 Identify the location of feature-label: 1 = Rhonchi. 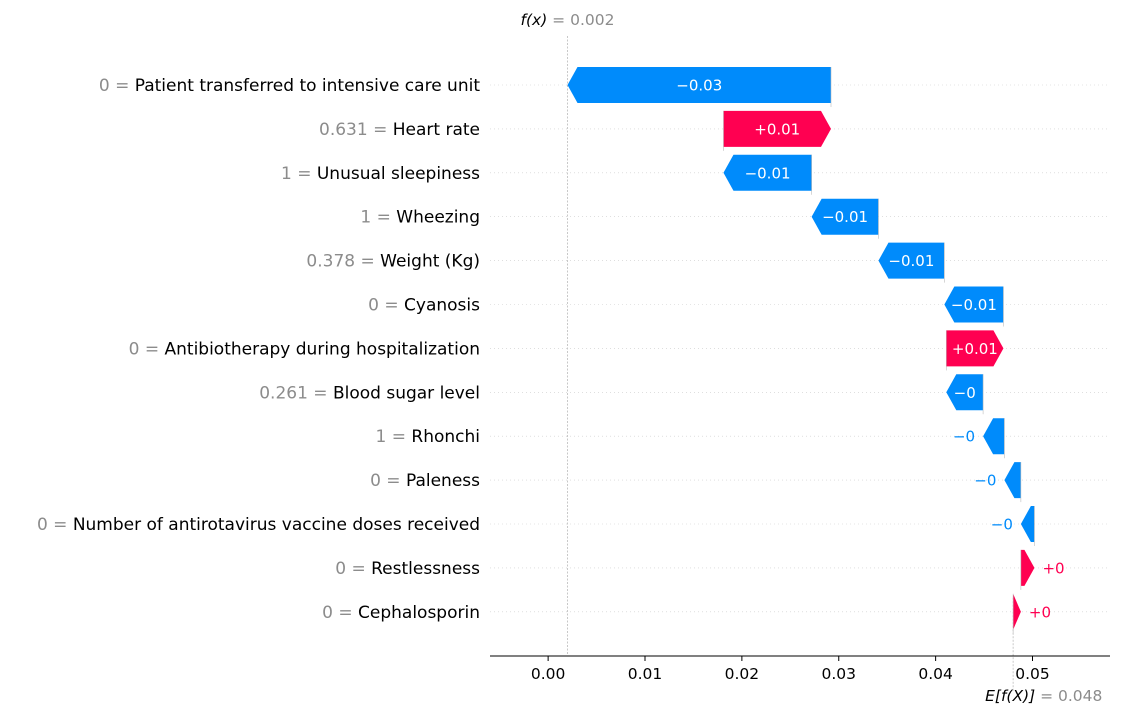
(428, 437).